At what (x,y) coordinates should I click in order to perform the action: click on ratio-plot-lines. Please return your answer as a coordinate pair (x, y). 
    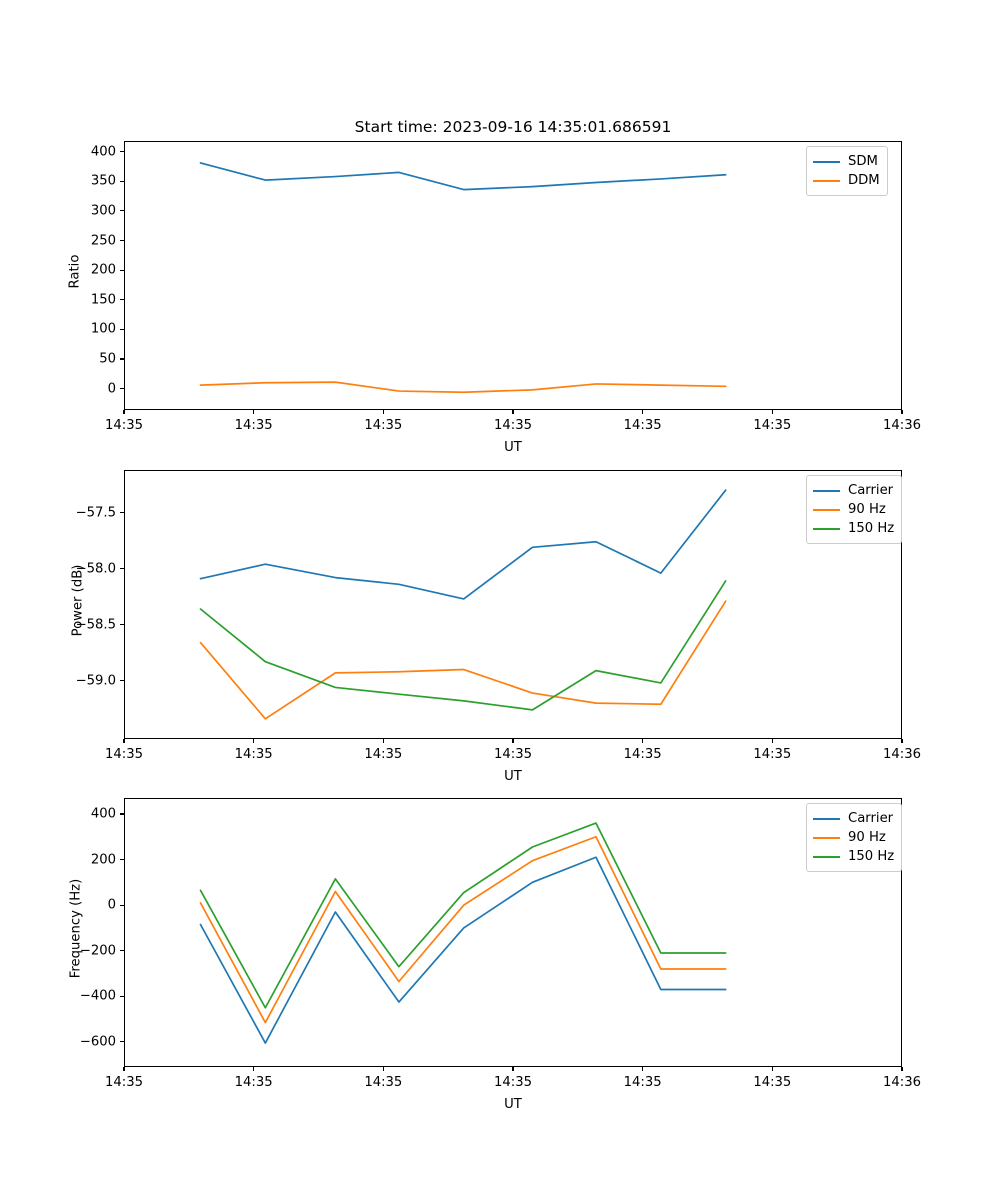
    Looking at the image, I should click on (463, 278).